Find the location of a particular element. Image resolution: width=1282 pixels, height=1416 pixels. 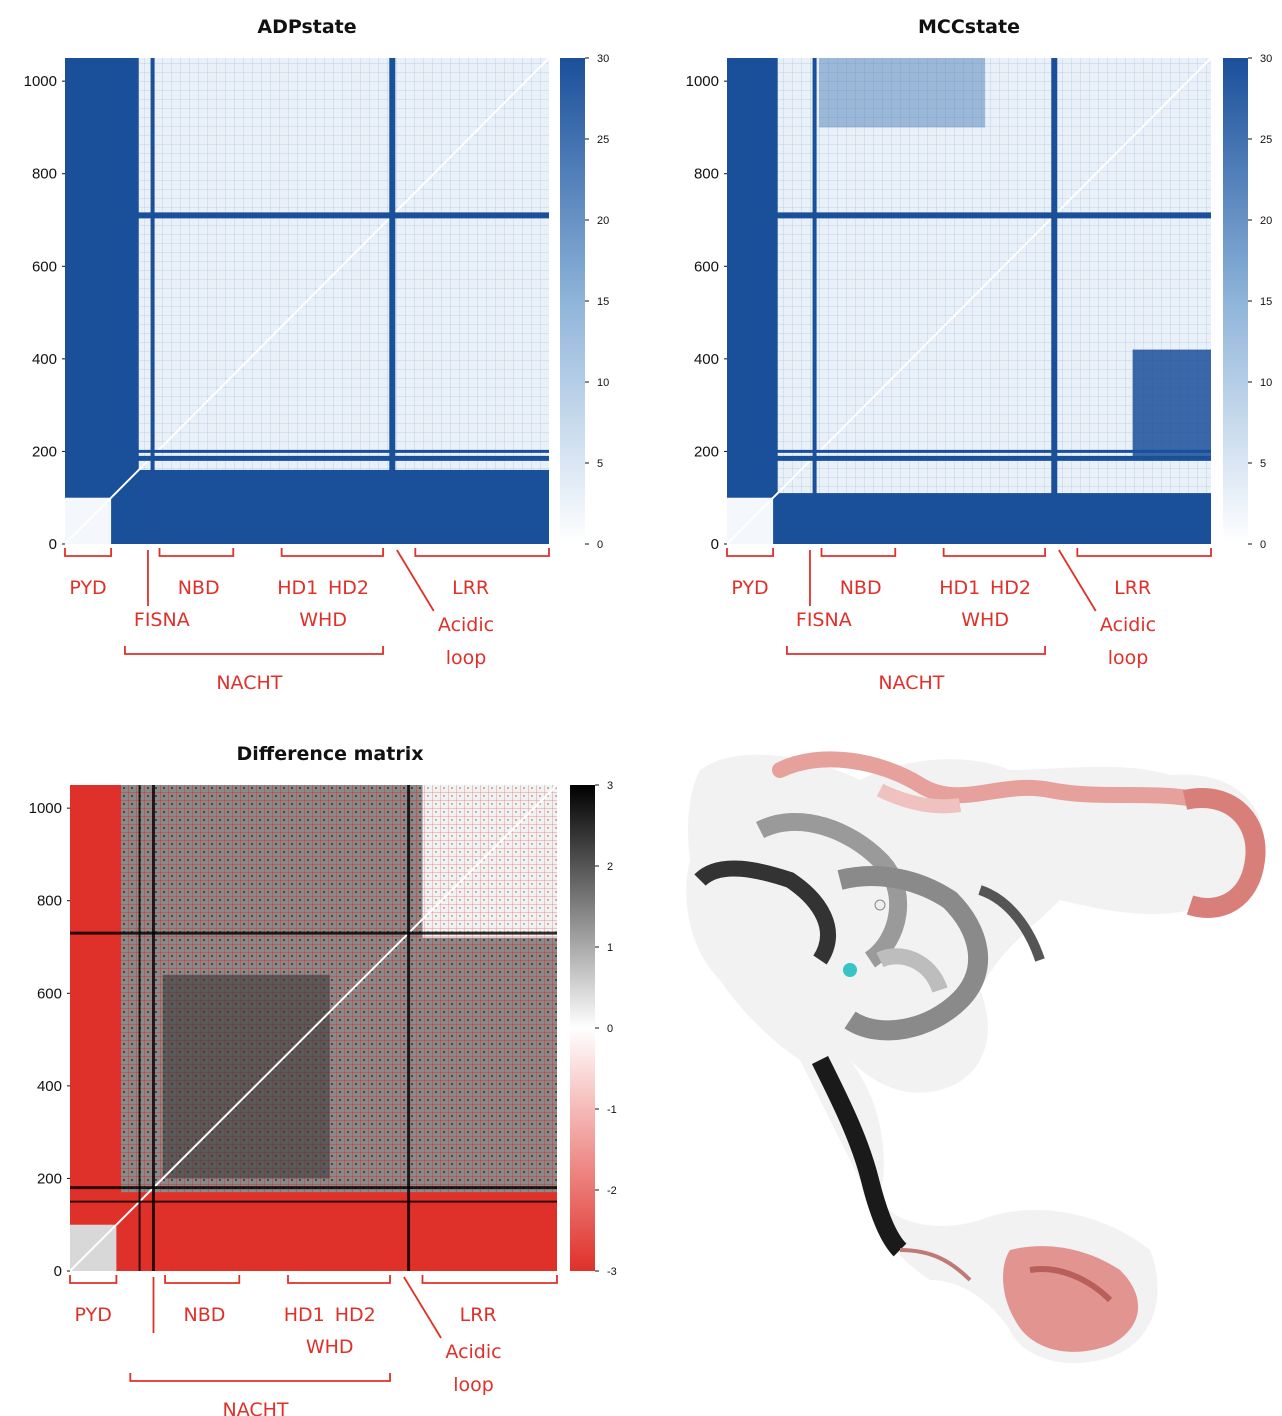

chart-title: Difference matrix is located at coordinates (330, 754).